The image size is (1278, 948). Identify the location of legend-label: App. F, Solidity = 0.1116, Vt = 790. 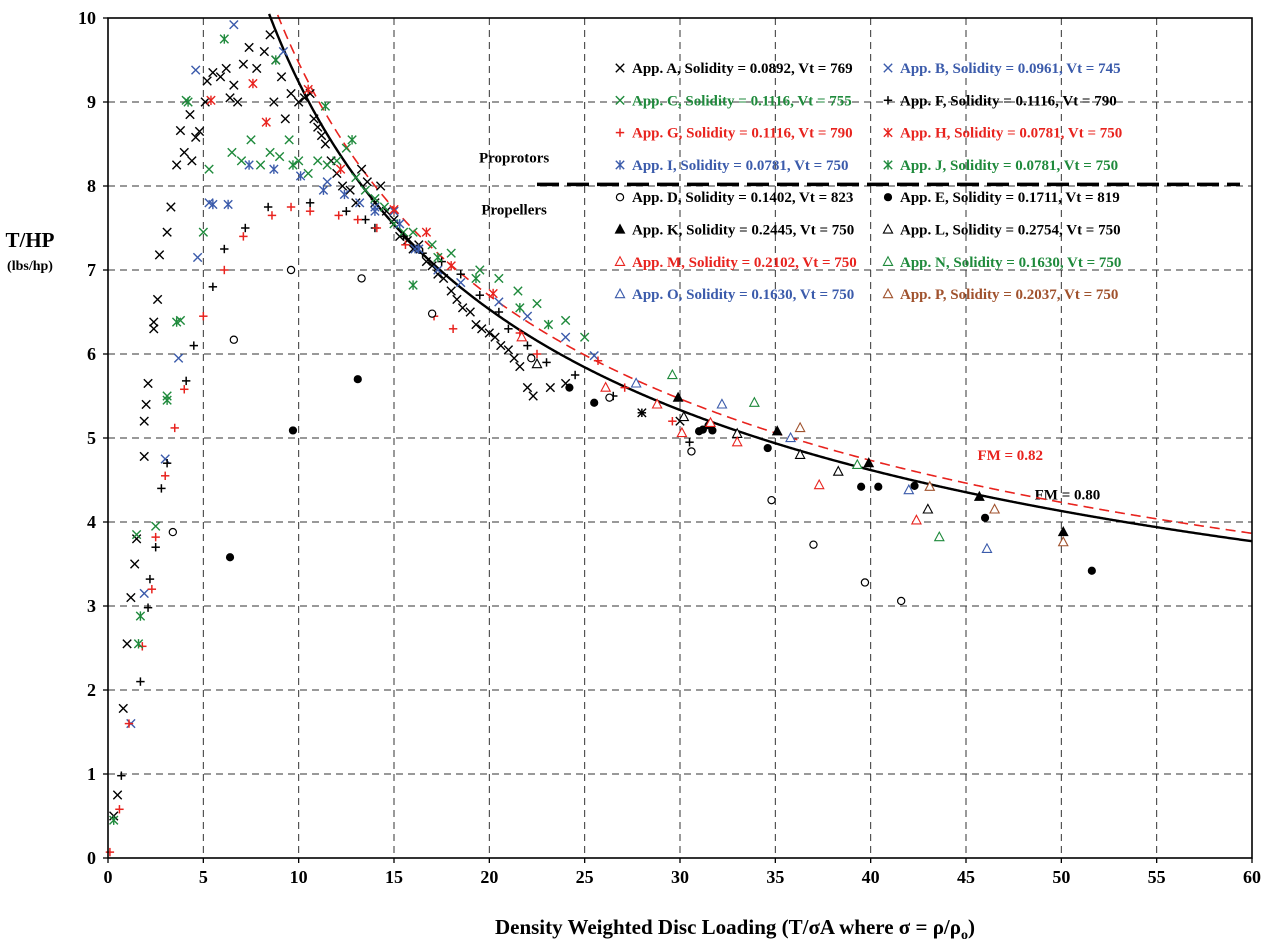
(1008, 101).